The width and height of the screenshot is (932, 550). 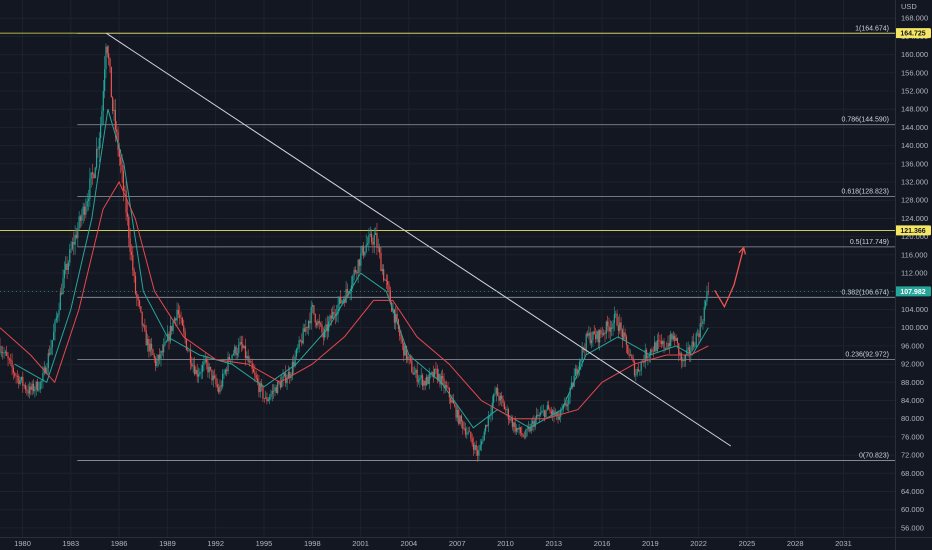 What do you see at coordinates (912, 231) in the screenshot?
I see `highlight-price-label: 121.366` at bounding box center [912, 231].